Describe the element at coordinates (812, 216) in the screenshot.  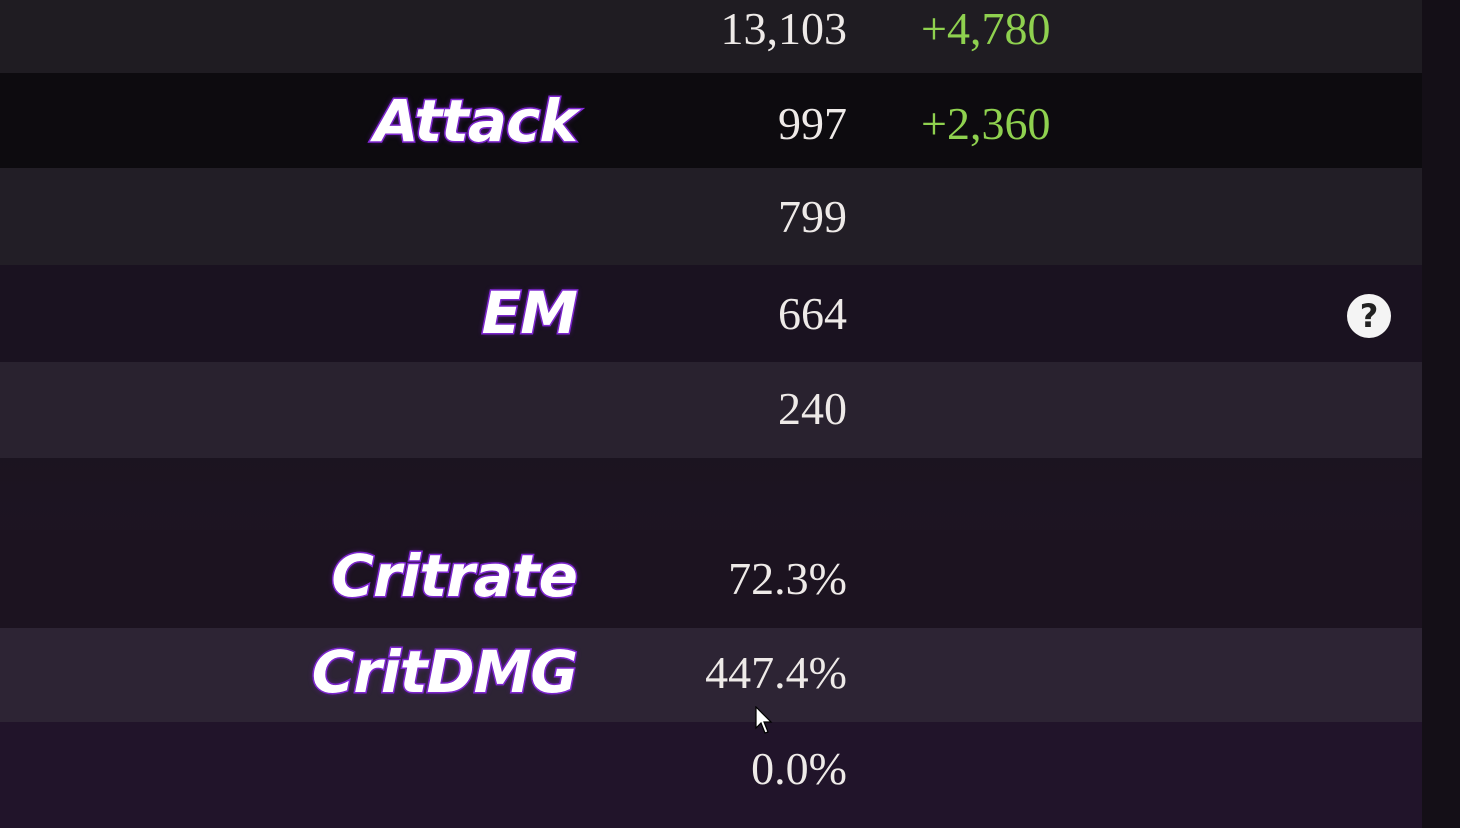
I see `stat-value: 799` at that location.